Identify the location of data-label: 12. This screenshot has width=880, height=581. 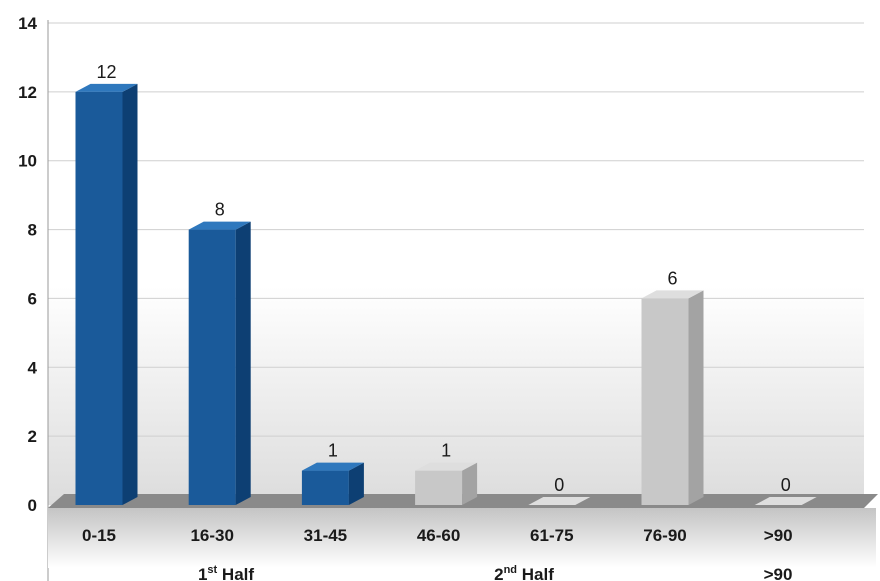
(106, 72).